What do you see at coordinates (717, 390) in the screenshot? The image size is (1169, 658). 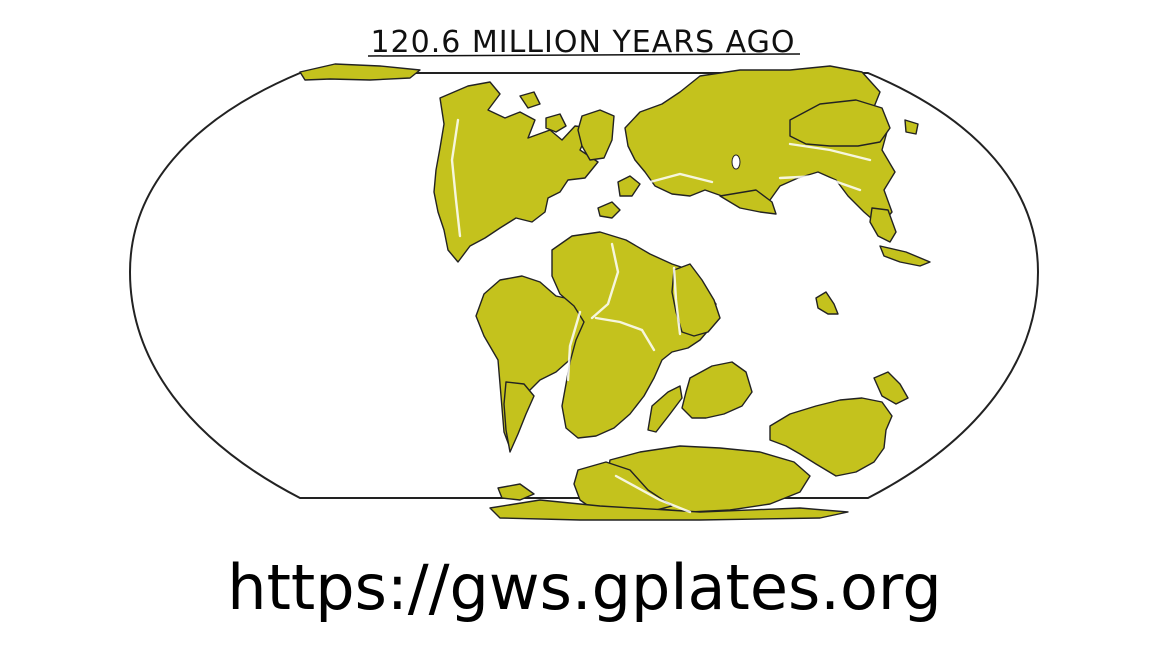 I see `landmass-india` at bounding box center [717, 390].